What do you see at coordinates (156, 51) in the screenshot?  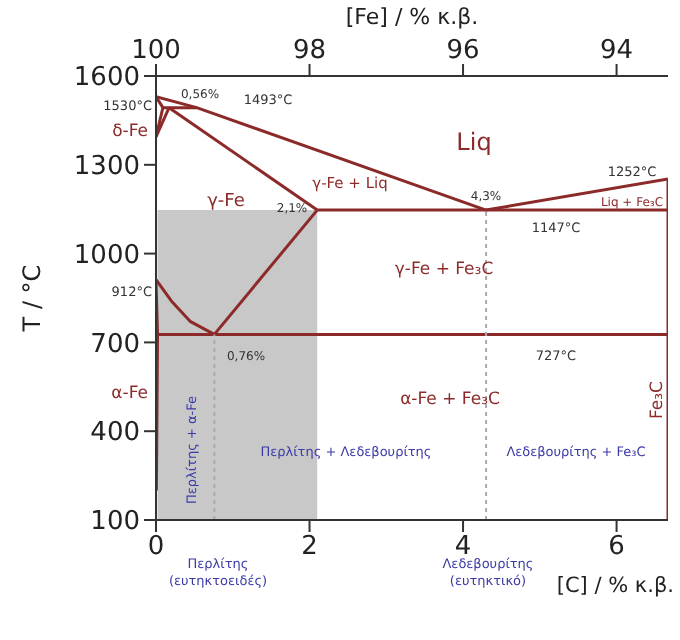 I see `x2-tick-label: 100` at bounding box center [156, 51].